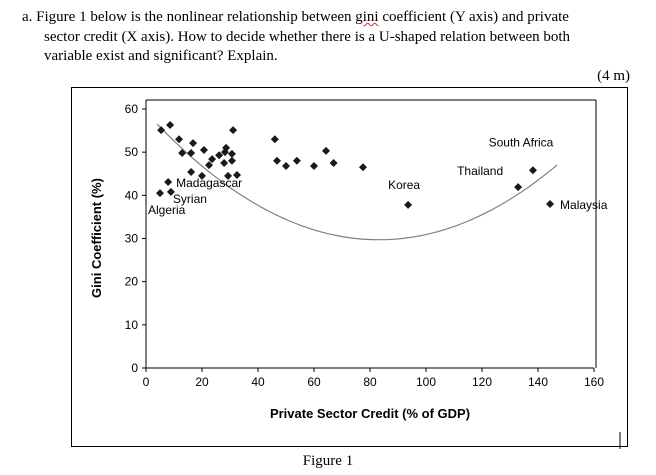  What do you see at coordinates (132, 152) in the screenshot?
I see `y-tick-label: 50` at bounding box center [132, 152].